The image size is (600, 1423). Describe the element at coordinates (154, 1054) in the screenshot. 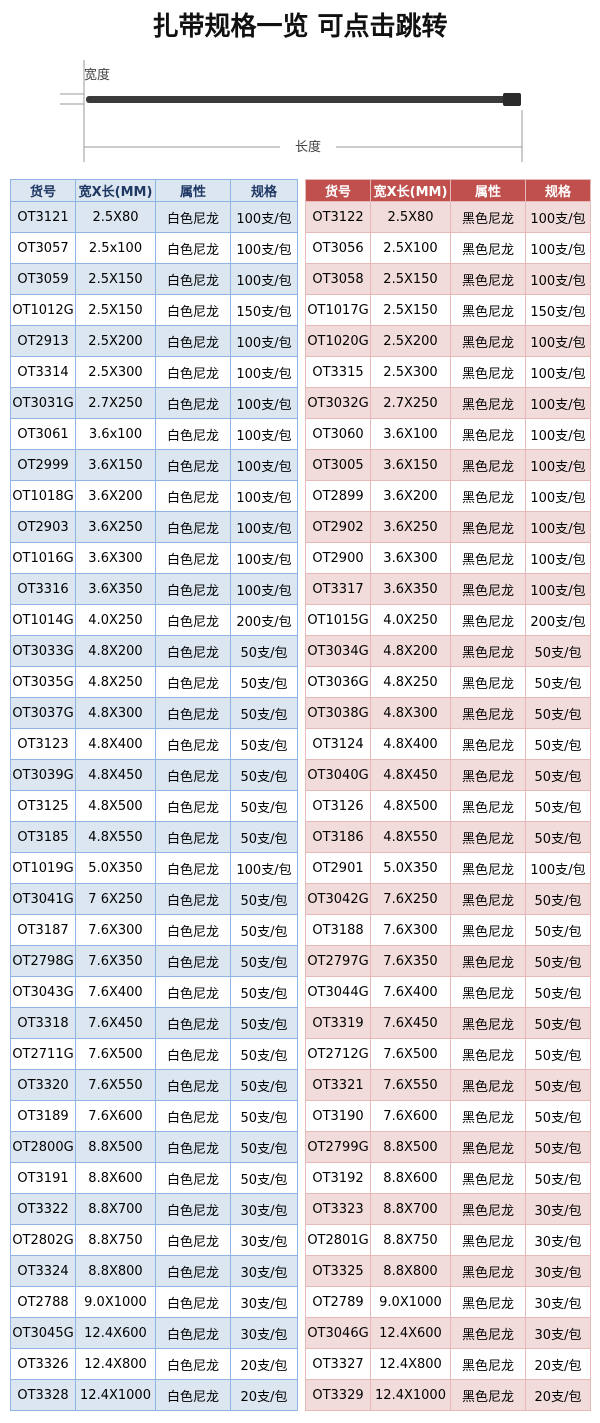

I see `table-row: OT2711G 7.6X500 白色尼龙 50支/包` at that location.